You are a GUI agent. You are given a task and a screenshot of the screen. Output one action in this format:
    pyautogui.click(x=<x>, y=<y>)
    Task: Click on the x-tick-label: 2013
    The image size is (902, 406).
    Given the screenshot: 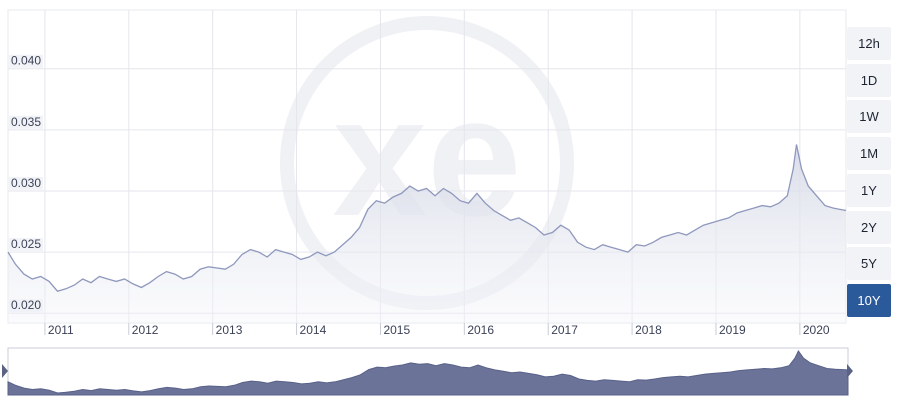 What is the action you would take?
    pyautogui.click(x=229, y=330)
    